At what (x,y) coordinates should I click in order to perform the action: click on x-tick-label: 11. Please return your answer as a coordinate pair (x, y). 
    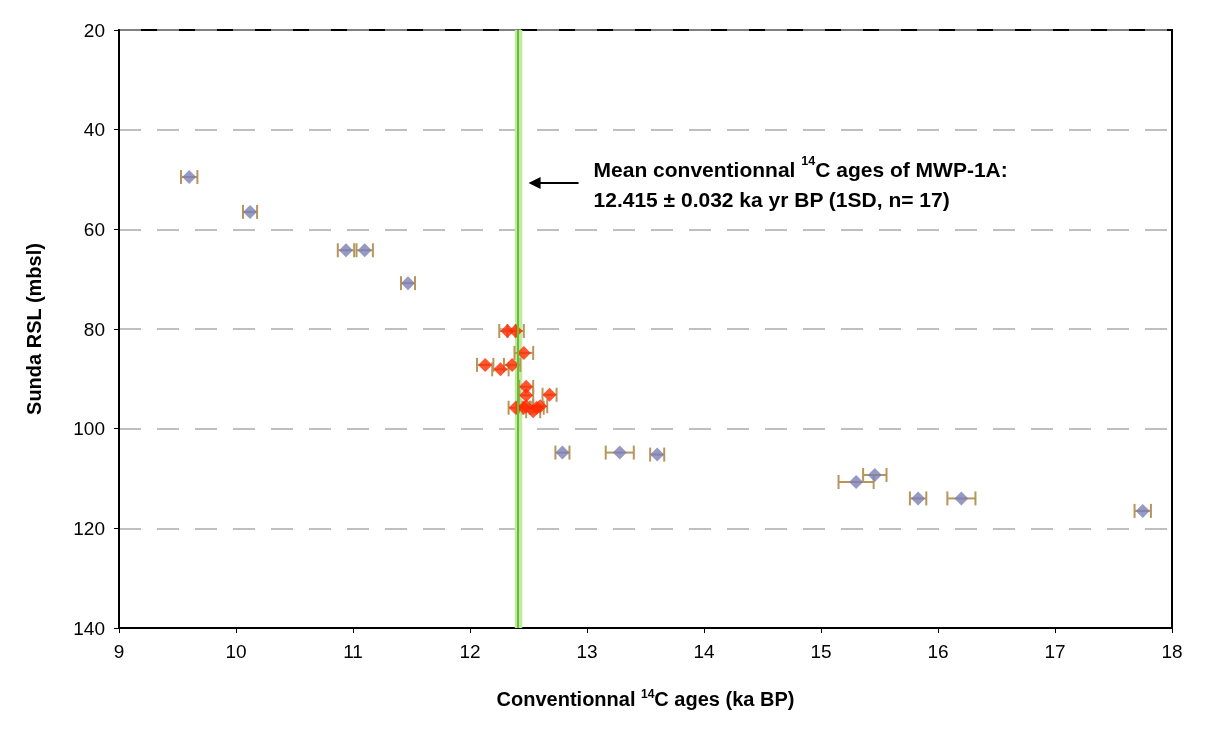
    Looking at the image, I should click on (353, 651).